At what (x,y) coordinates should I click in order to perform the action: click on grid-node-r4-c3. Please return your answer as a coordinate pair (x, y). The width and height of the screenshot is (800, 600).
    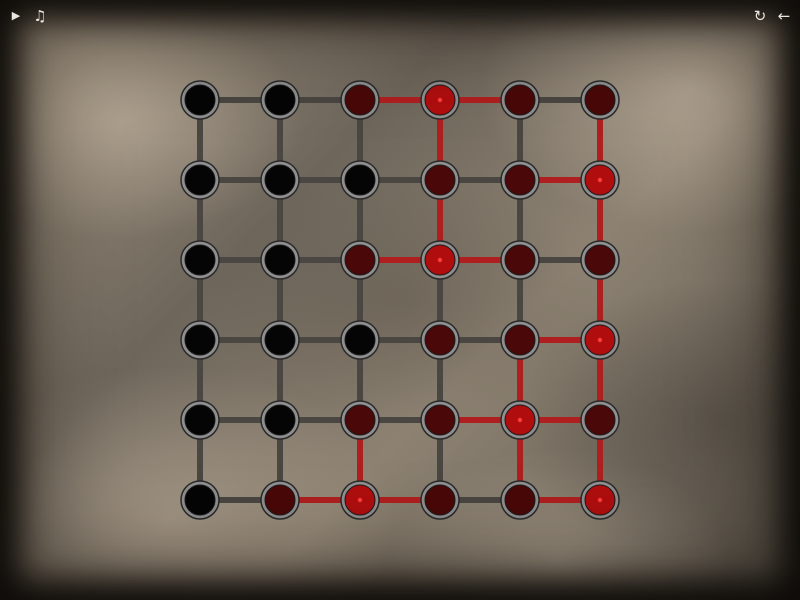
    Looking at the image, I should click on (440, 420).